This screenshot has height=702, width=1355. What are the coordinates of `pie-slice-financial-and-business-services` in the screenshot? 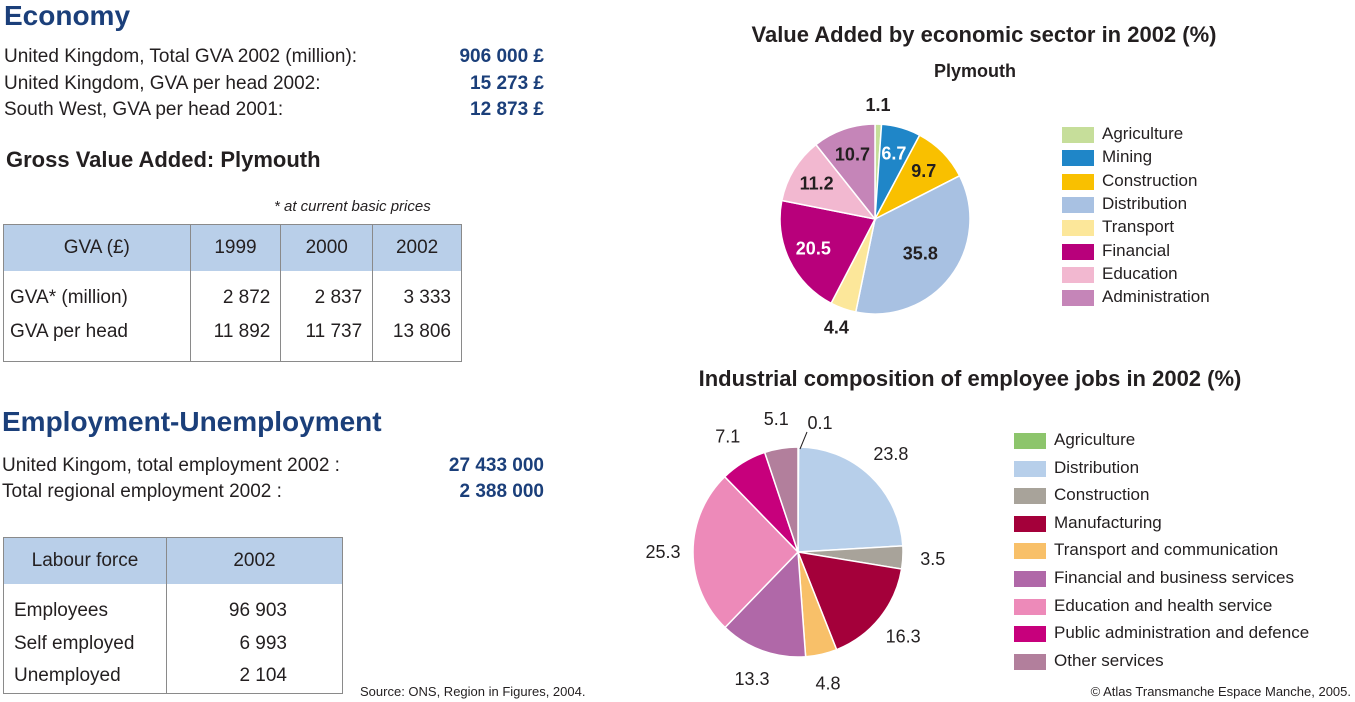 It's located at (765, 604).